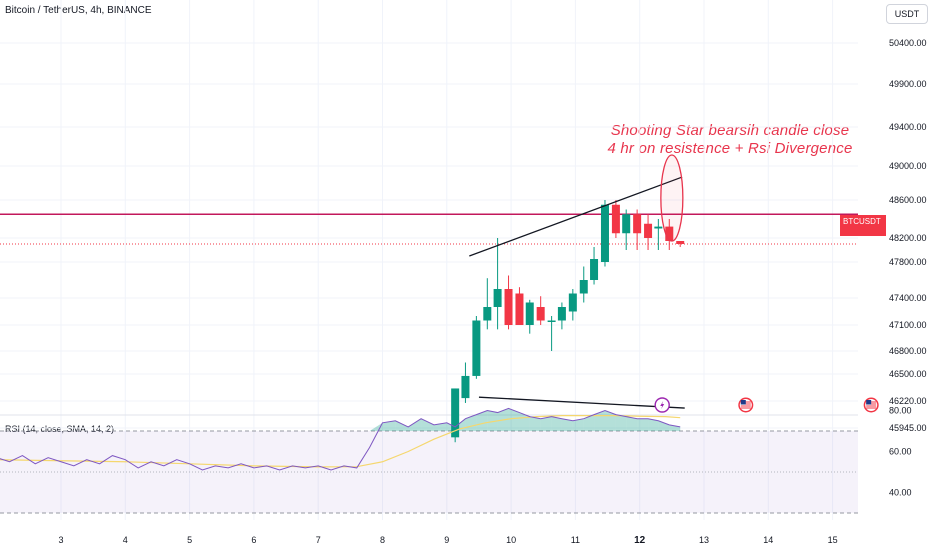 Image resolution: width=932 pixels, height=550 pixels. What do you see at coordinates (900, 452) in the screenshot?
I see `rsi-tick-label: 60.00` at bounding box center [900, 452].